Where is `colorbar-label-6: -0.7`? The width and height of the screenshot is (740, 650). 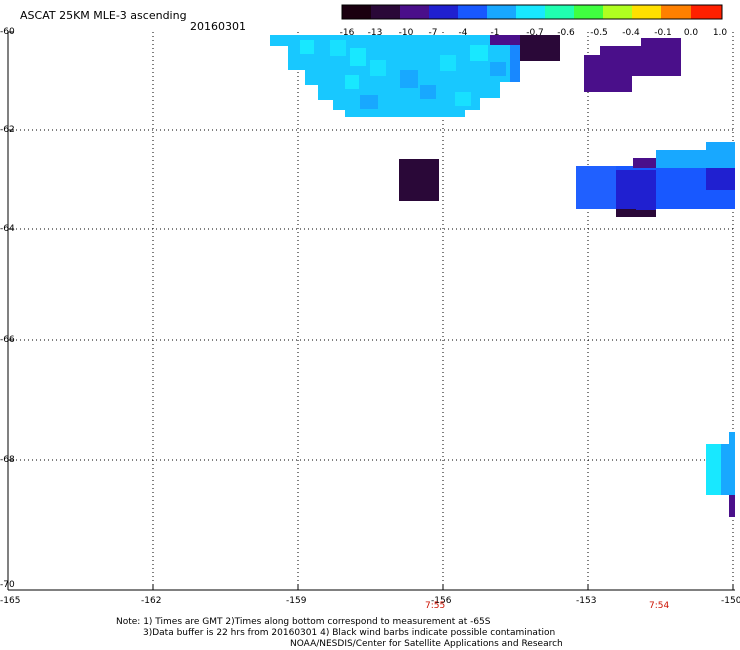
colorbar-label-6: -0.7 is located at coordinates (535, 33).